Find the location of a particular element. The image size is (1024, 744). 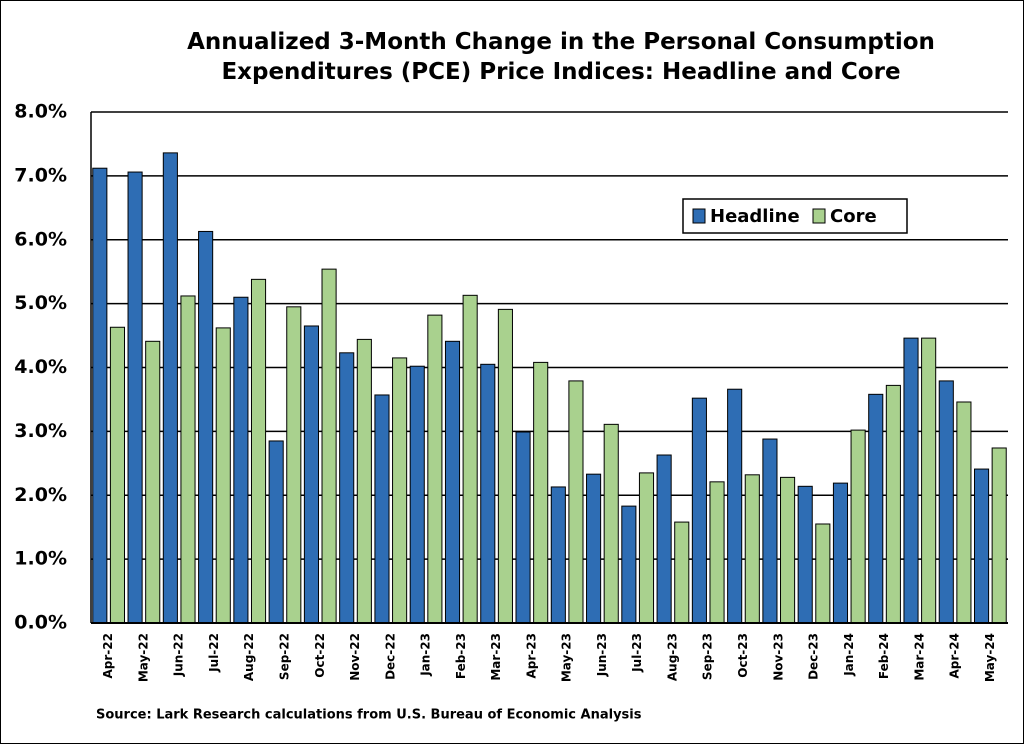

legend-label: Headline is located at coordinates (755, 216).